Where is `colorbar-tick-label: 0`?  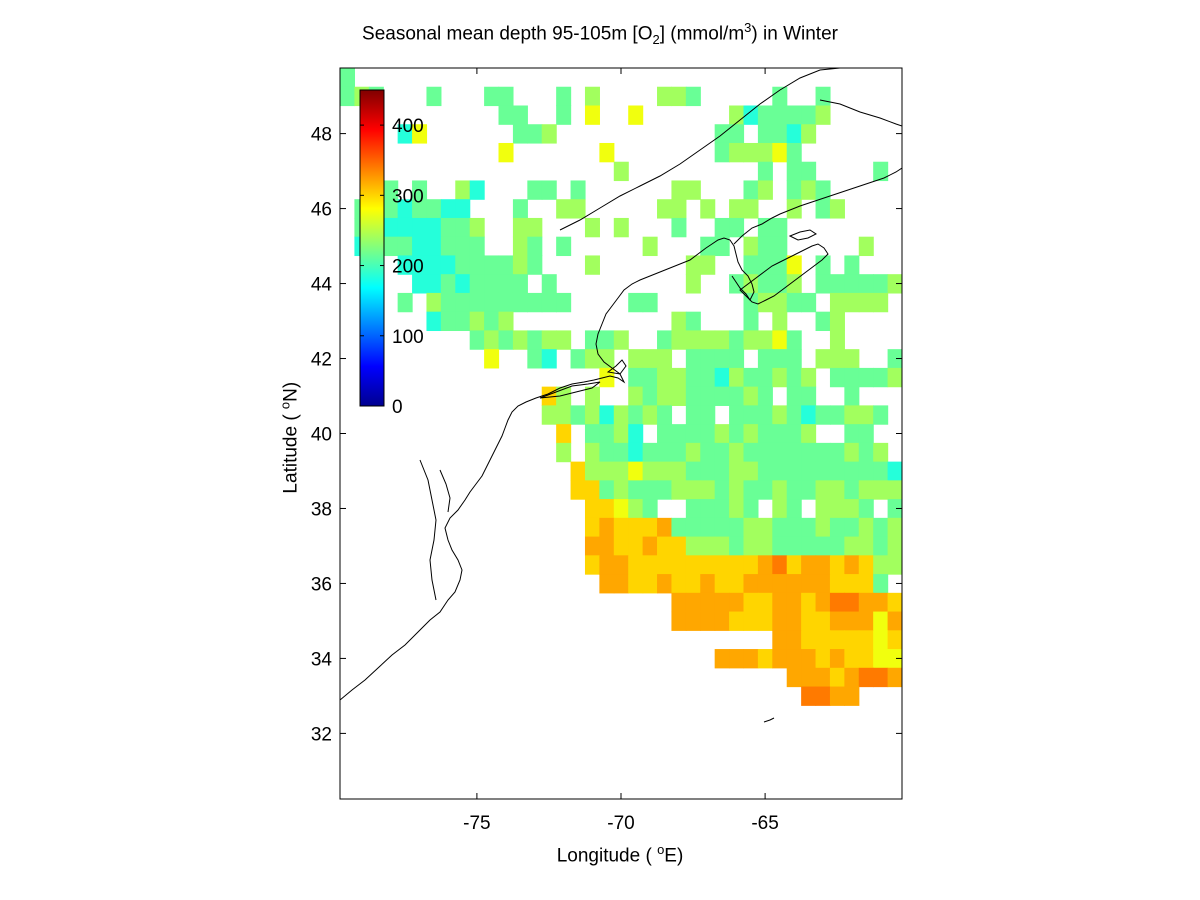 colorbar-tick-label: 0 is located at coordinates (397, 407).